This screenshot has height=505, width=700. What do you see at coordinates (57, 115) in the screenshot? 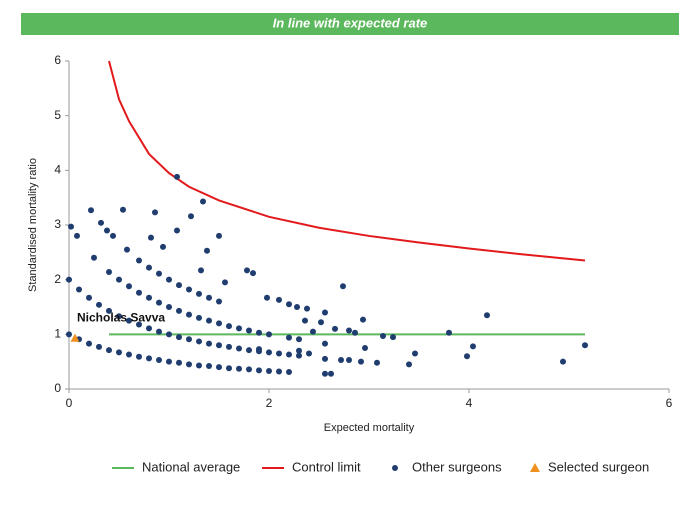
I see `y-tick-label: 5` at bounding box center [57, 115].